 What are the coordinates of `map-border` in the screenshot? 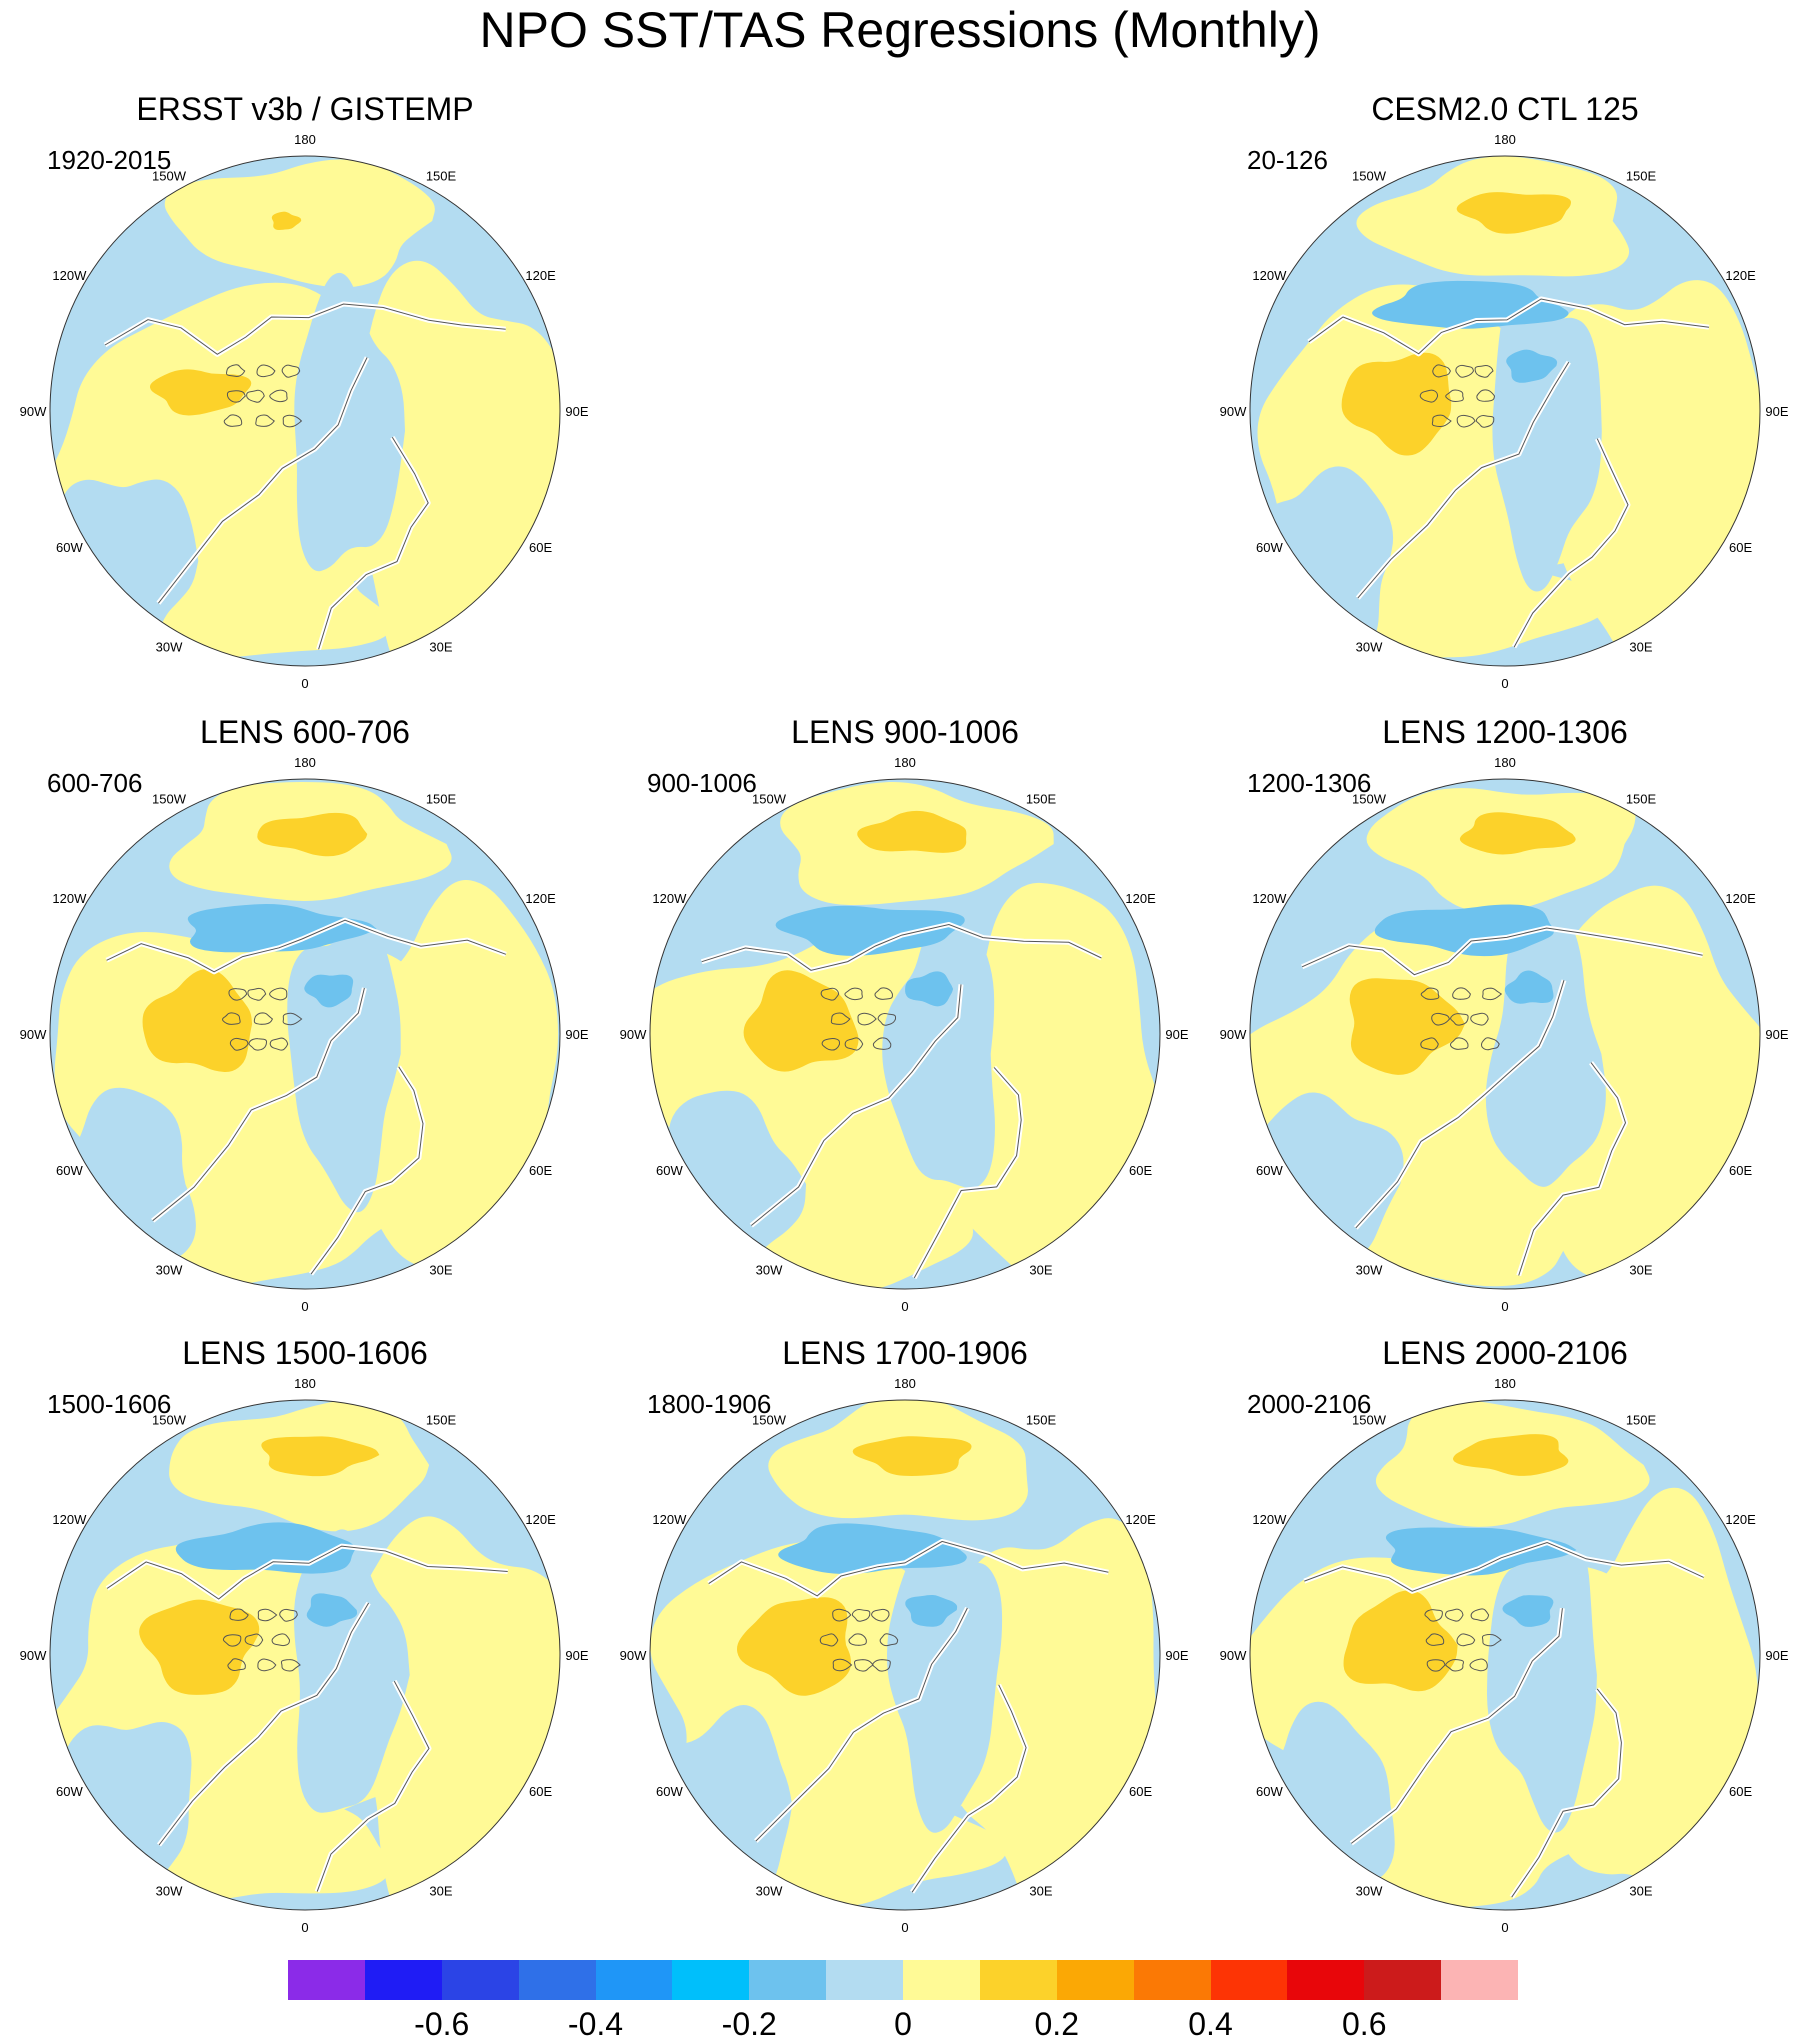 It's located at (305, 411).